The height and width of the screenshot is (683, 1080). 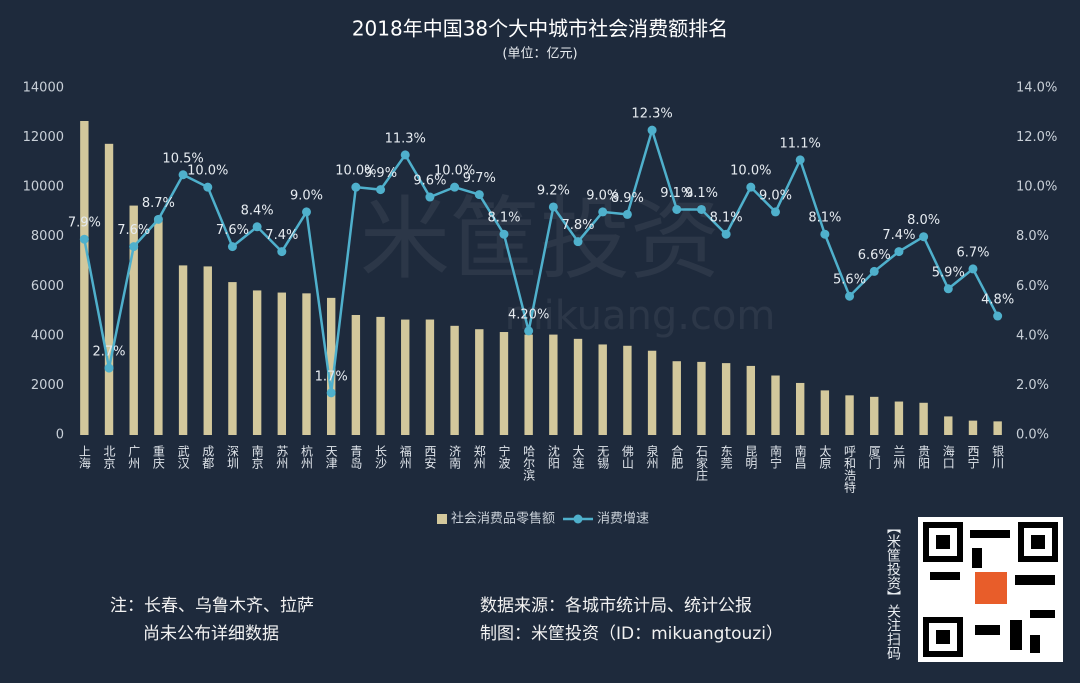 What do you see at coordinates (504, 457) in the screenshot?
I see `x-tick-label: 宁波` at bounding box center [504, 457].